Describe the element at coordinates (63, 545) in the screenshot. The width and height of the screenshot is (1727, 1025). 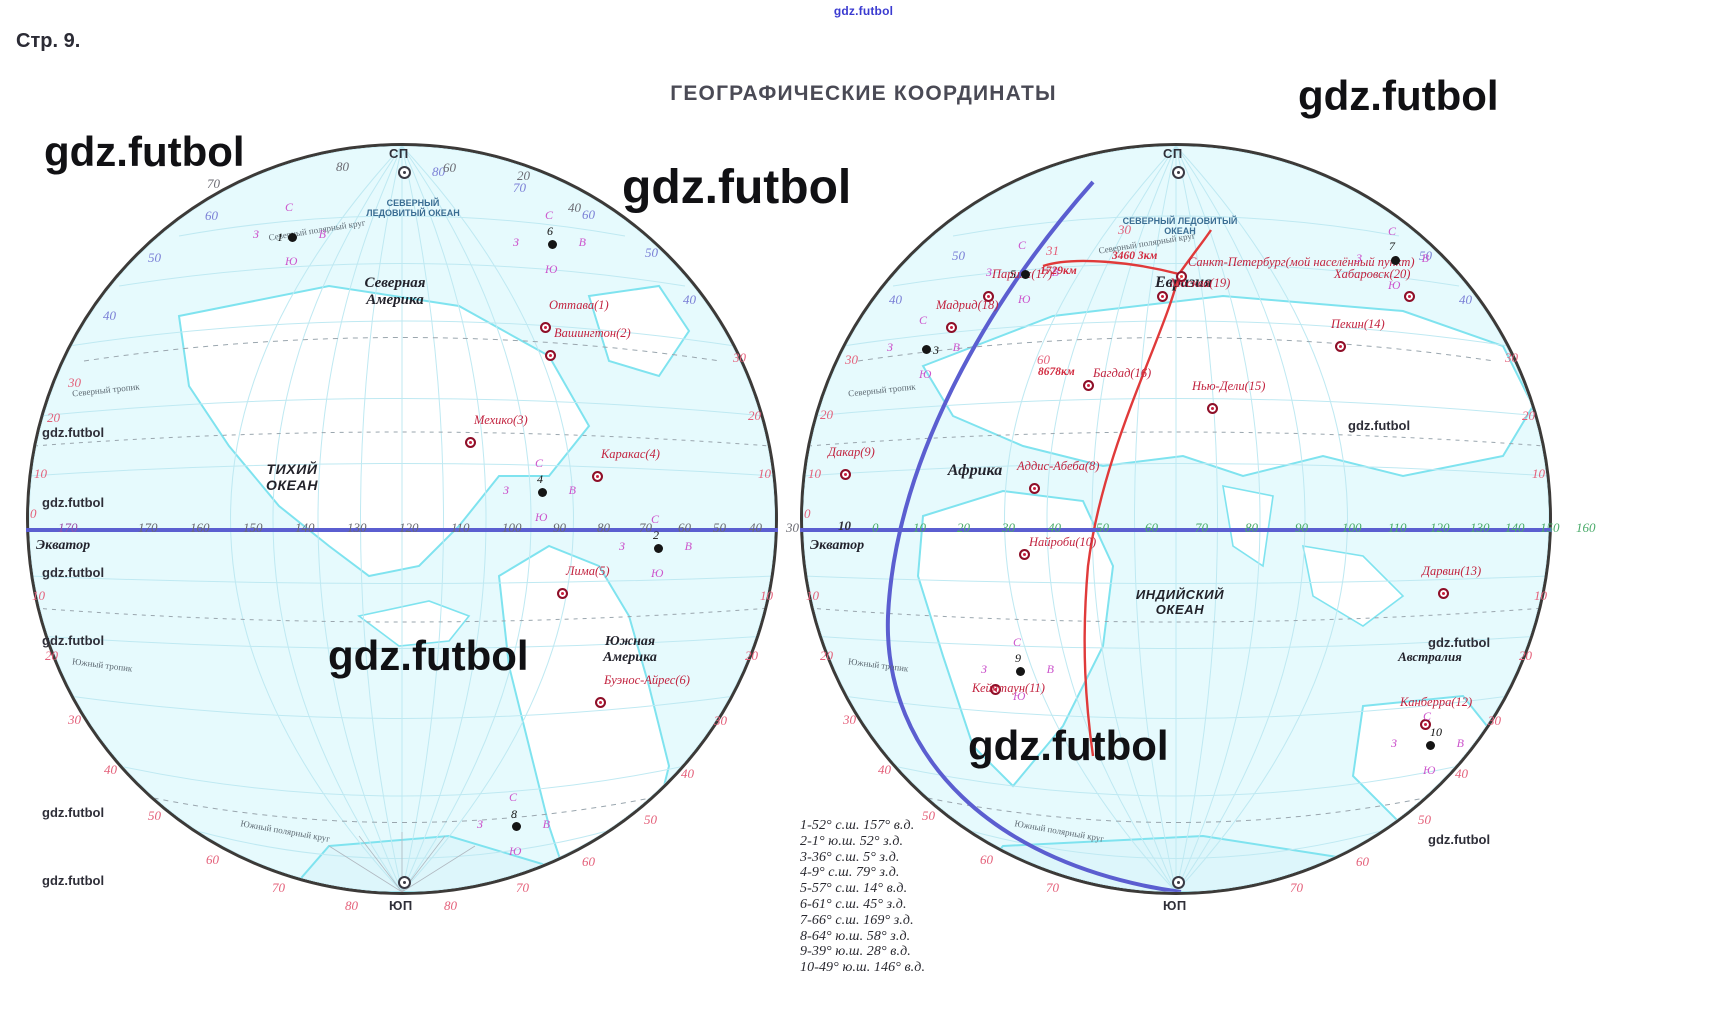
I see `west-equator-label: Экватор` at that location.